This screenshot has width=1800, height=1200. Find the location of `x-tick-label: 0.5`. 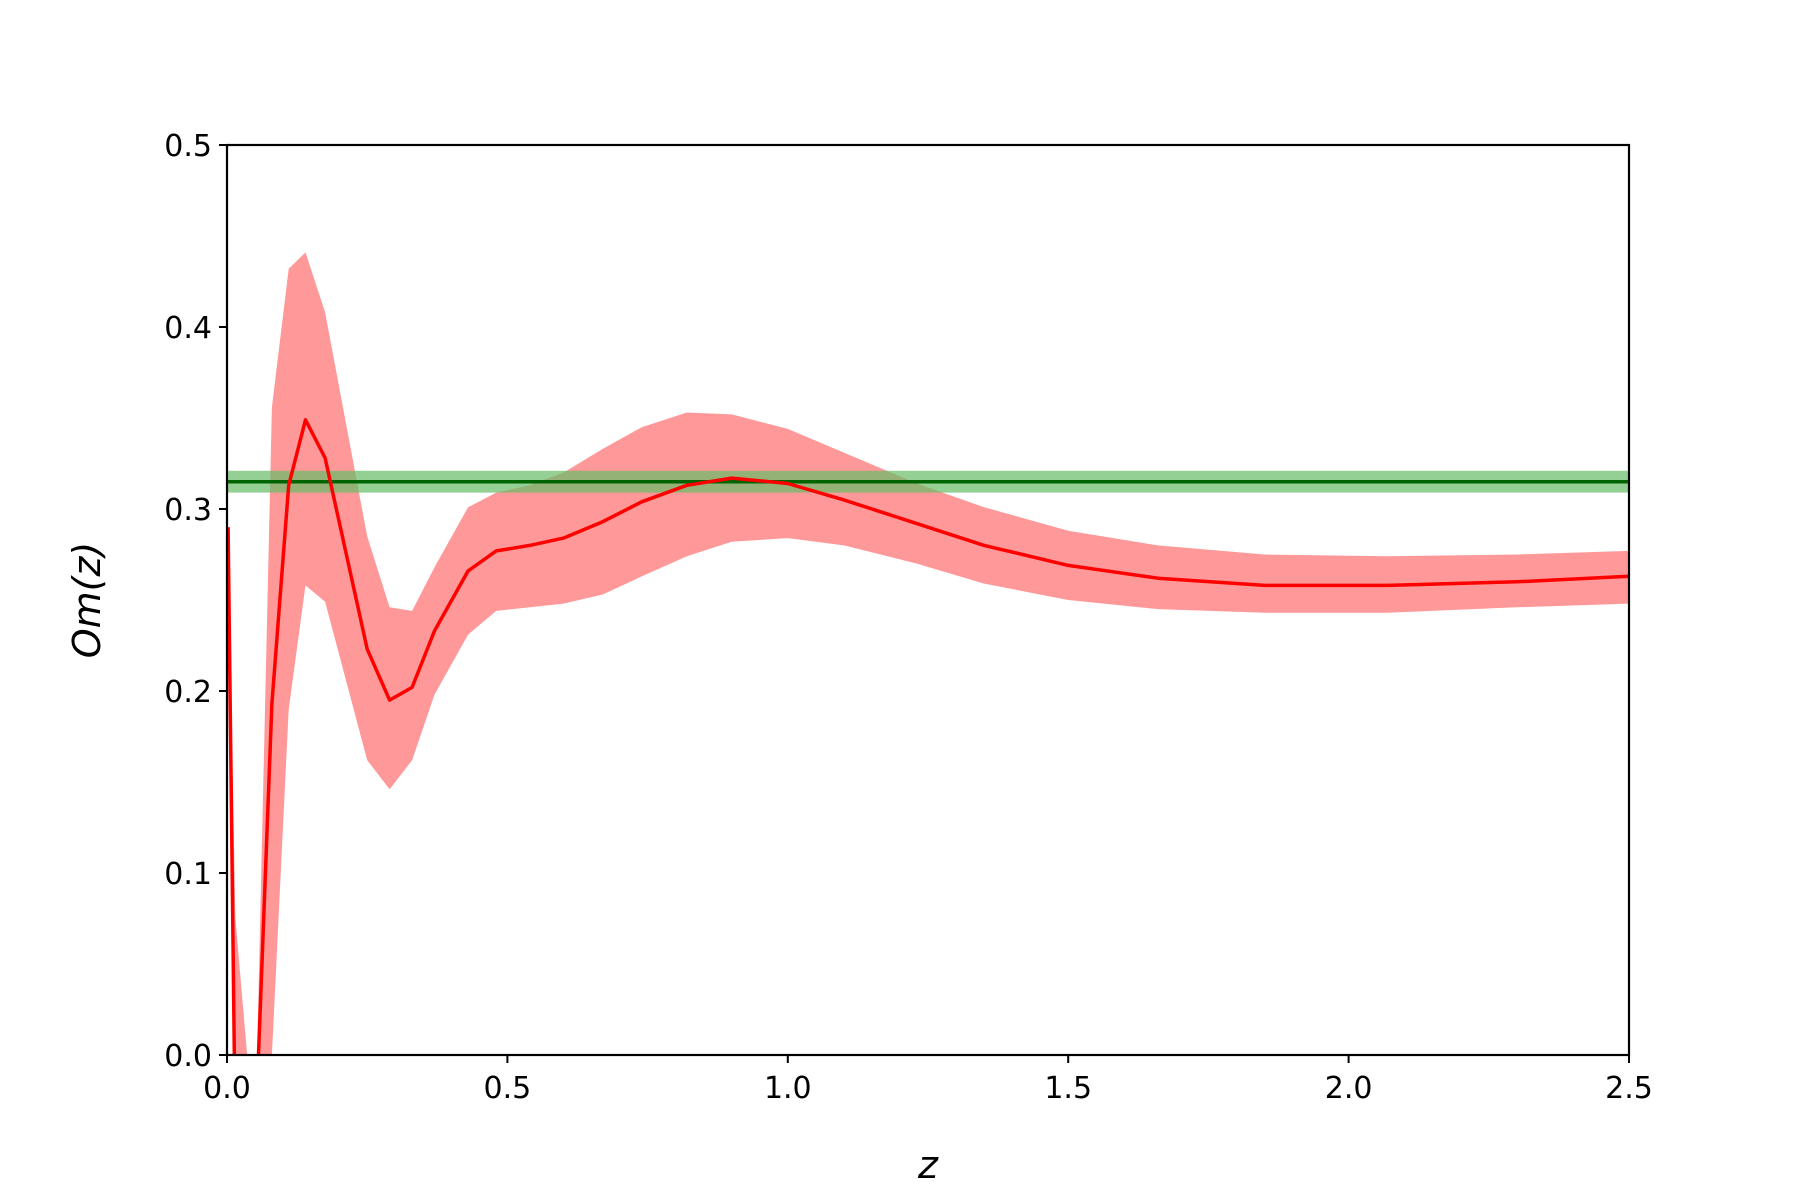

x-tick-label: 0.5 is located at coordinates (508, 1088).